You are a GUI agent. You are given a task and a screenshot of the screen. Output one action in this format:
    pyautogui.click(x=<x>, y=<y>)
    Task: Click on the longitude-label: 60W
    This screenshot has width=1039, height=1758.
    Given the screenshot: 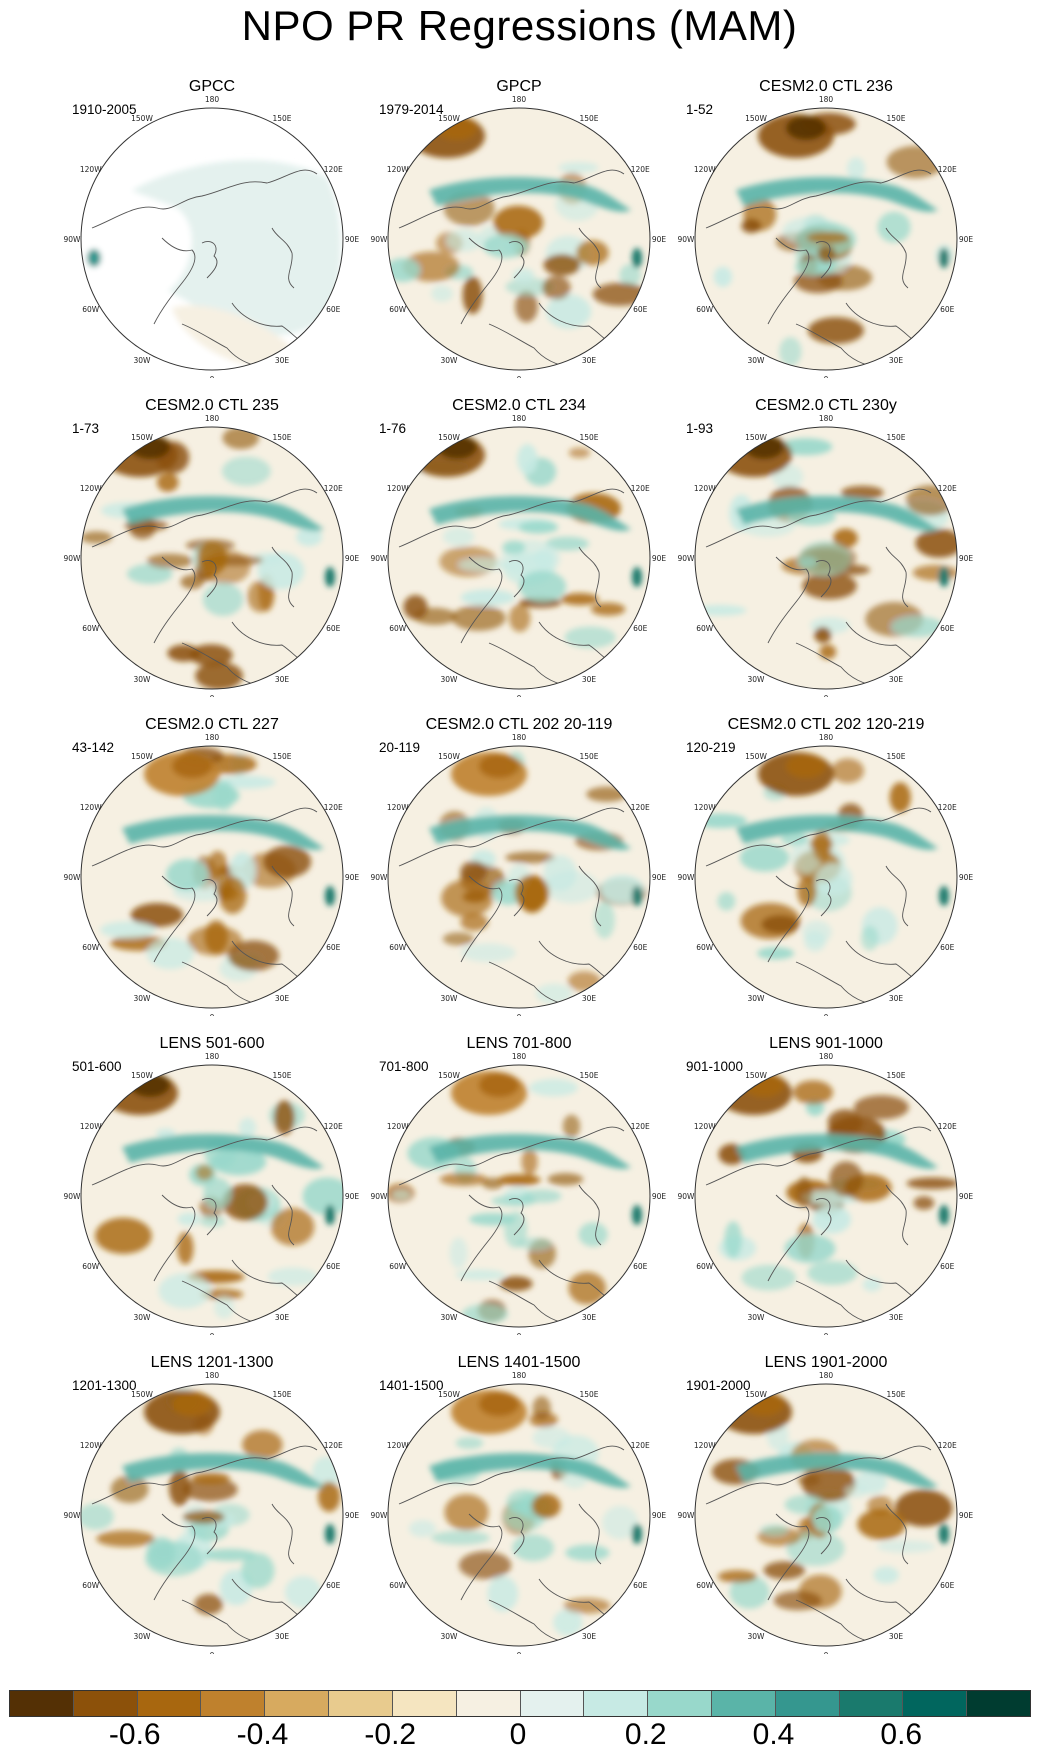 What is the action you would take?
    pyautogui.click(x=91, y=1266)
    